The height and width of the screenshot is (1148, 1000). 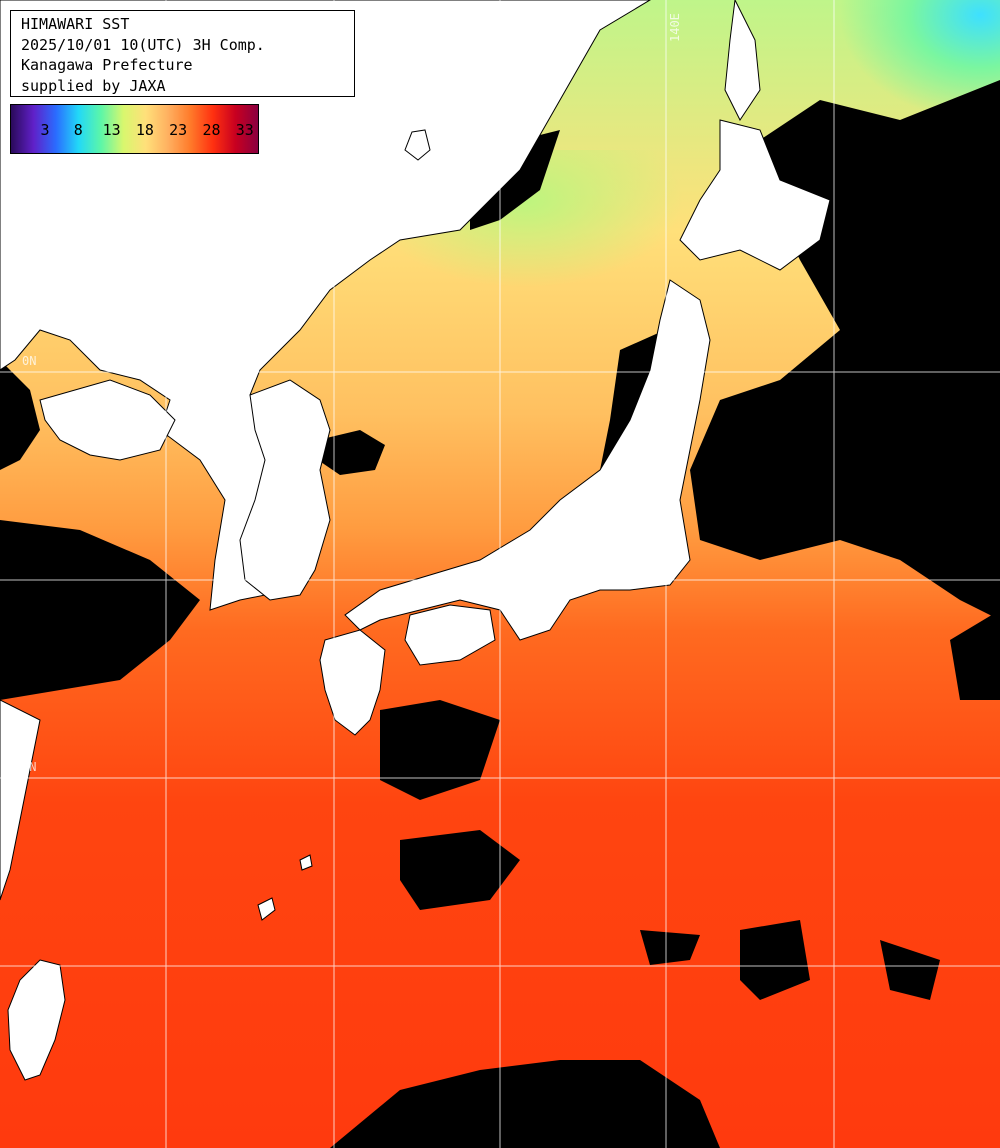 I want to click on shandong-peninsula, so click(x=107, y=420).